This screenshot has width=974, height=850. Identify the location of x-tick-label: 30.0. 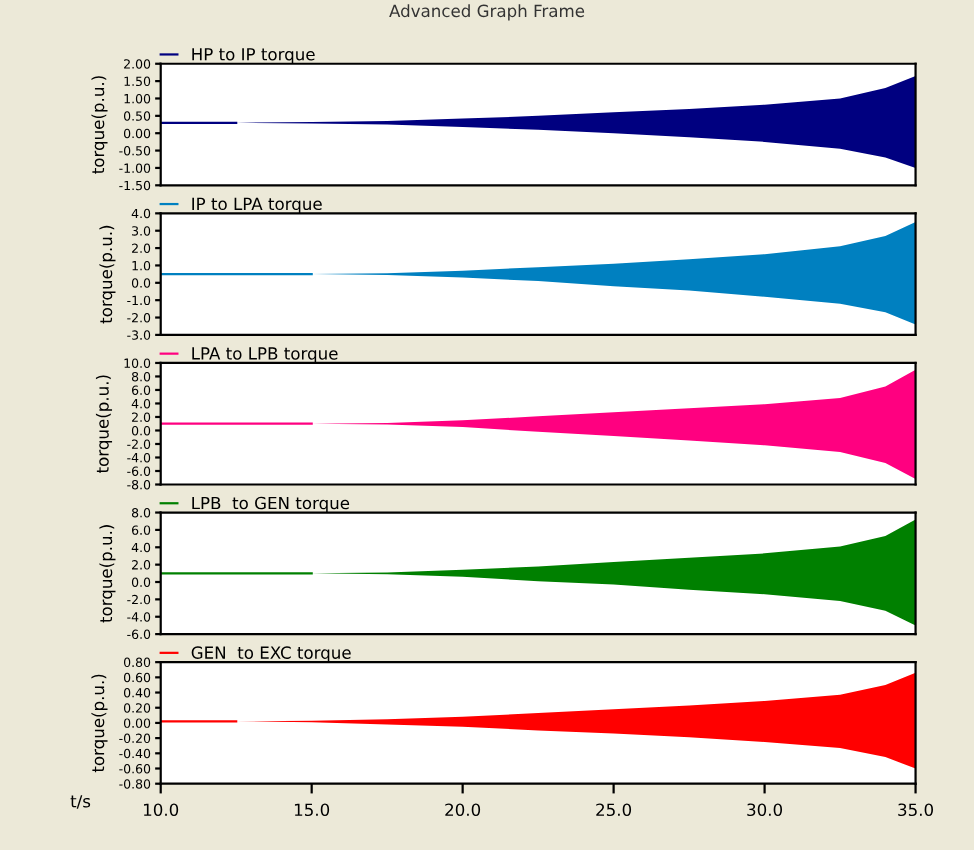
(765, 810).